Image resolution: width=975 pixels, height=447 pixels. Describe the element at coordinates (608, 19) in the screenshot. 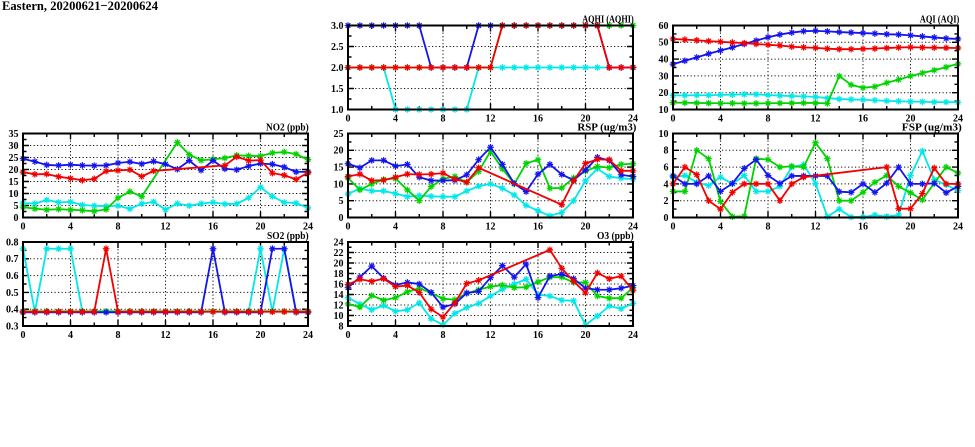

I see `svg-text: AQHI (AQHI)` at that location.